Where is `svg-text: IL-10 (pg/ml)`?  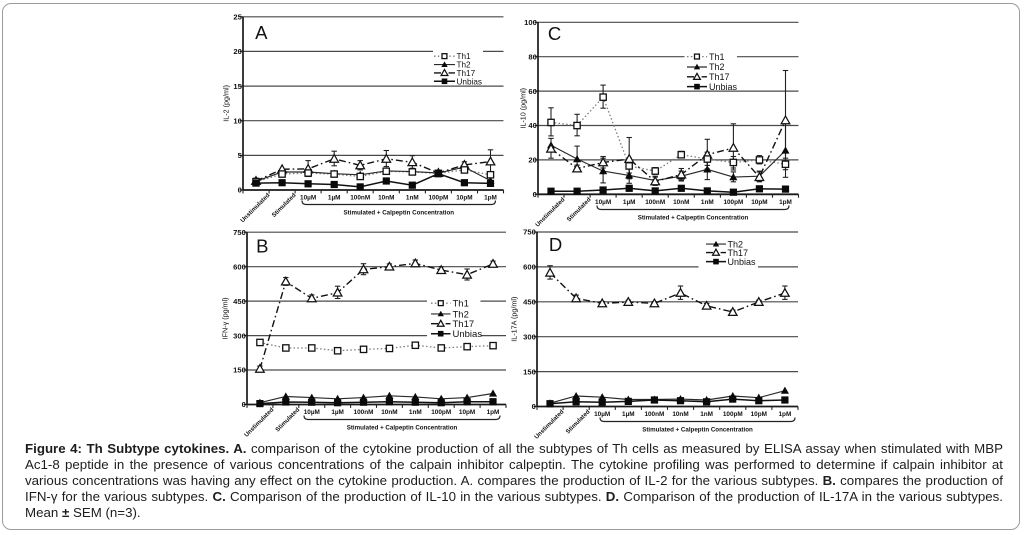
svg-text: IL-10 (pg/ml) is located at coordinates (523, 108).